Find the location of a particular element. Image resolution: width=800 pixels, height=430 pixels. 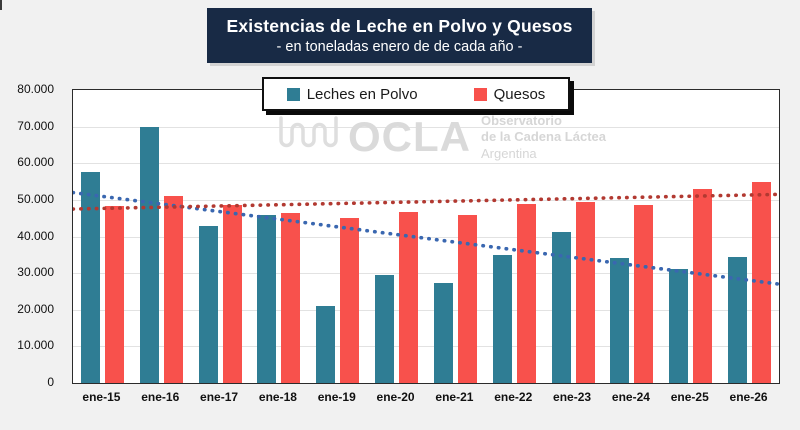

chart-legend: Leches en Polvo Quesos is located at coordinates (416, 94).